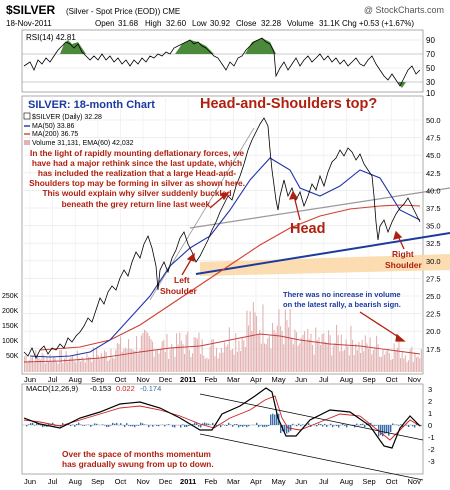 The image size is (450, 490). What do you see at coordinates (182, 280) in the screenshot?
I see `left-shoulder-label-1: Left` at bounding box center [182, 280].